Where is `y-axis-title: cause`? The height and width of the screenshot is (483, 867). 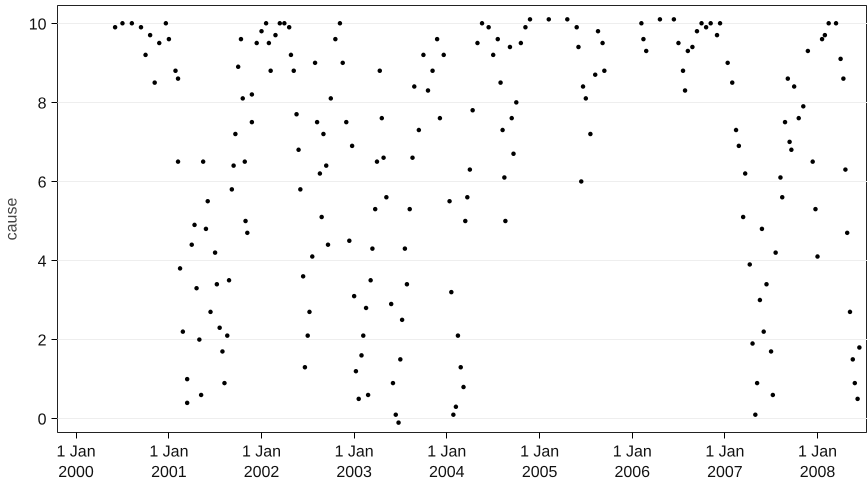 y-axis-title: cause is located at coordinates (12, 219).